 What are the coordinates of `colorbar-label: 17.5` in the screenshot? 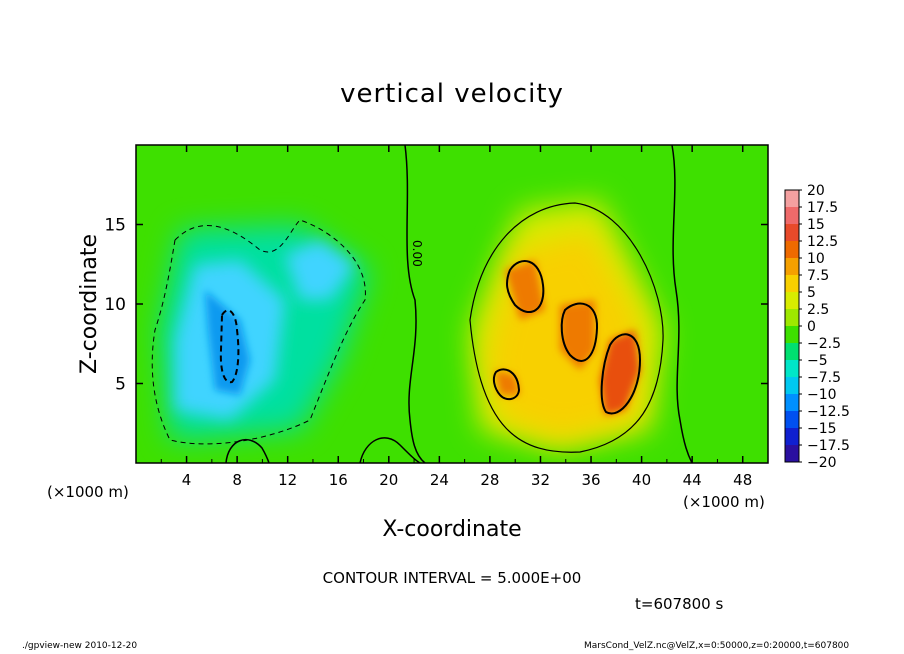 It's located at (822, 208).